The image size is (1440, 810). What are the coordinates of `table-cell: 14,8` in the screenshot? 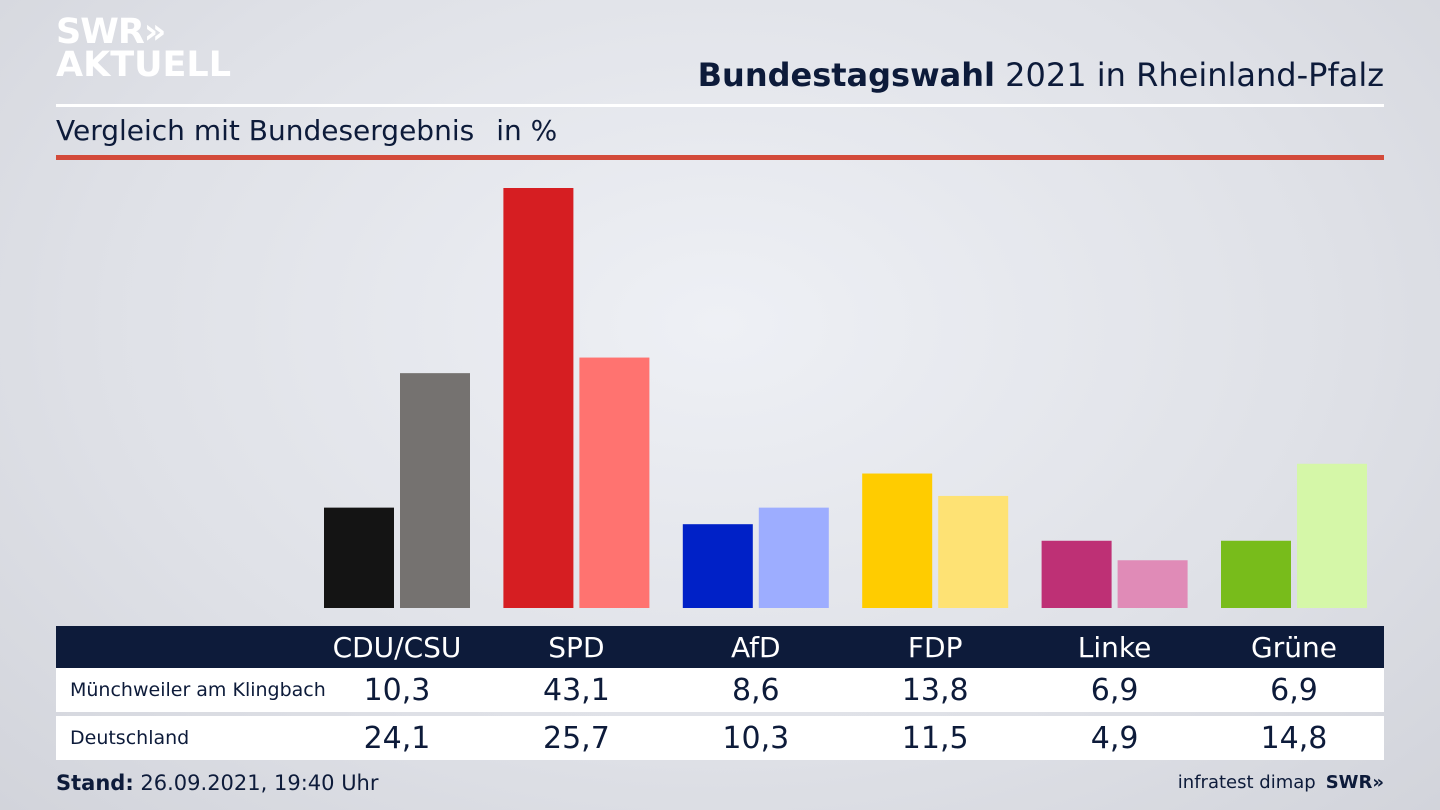 It's located at (1294, 738).